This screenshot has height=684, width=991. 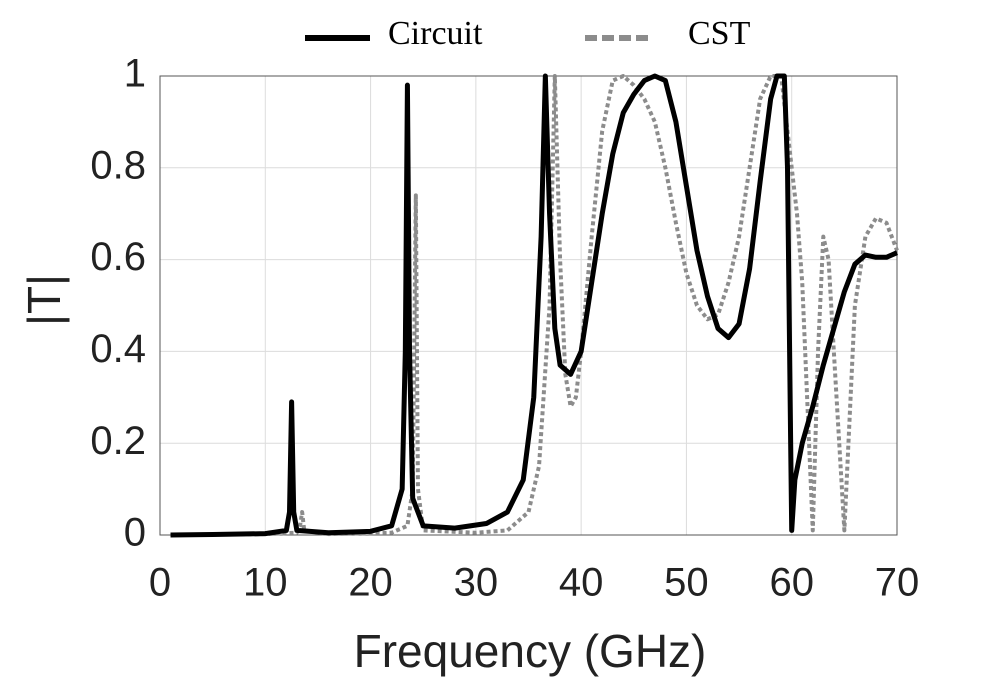 What do you see at coordinates (160, 583) in the screenshot?
I see `x-tick-label: 0` at bounding box center [160, 583].